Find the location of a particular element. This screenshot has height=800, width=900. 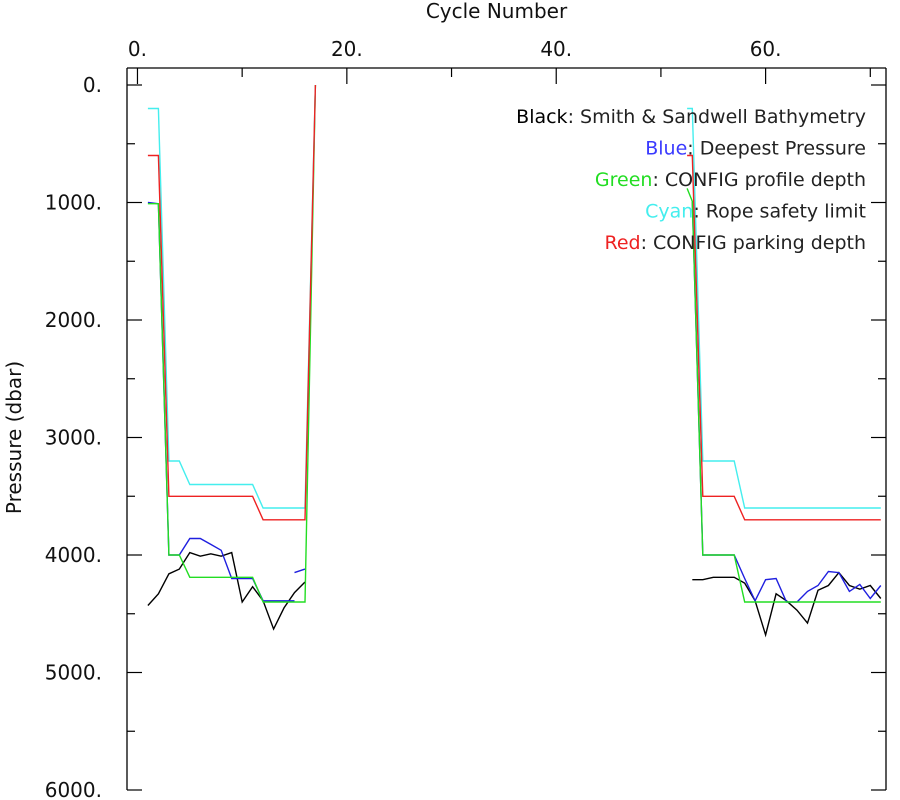

y-tick-label: 2000. is located at coordinates (73, 320).